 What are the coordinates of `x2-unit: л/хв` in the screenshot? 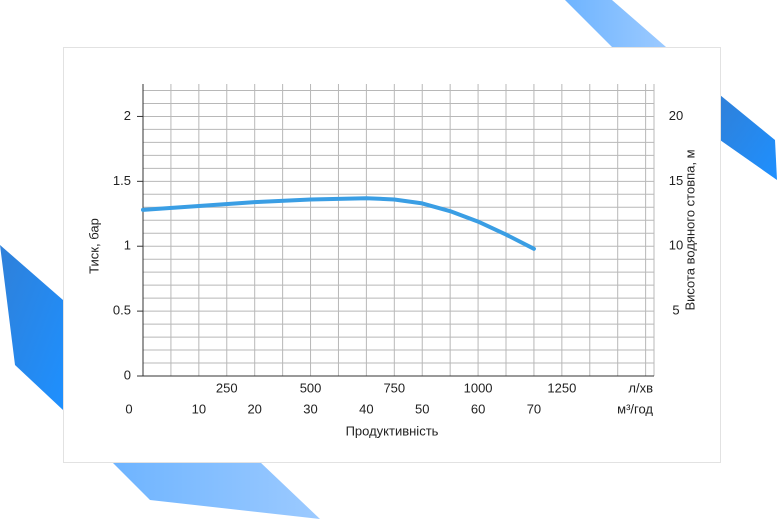 It's located at (640, 387).